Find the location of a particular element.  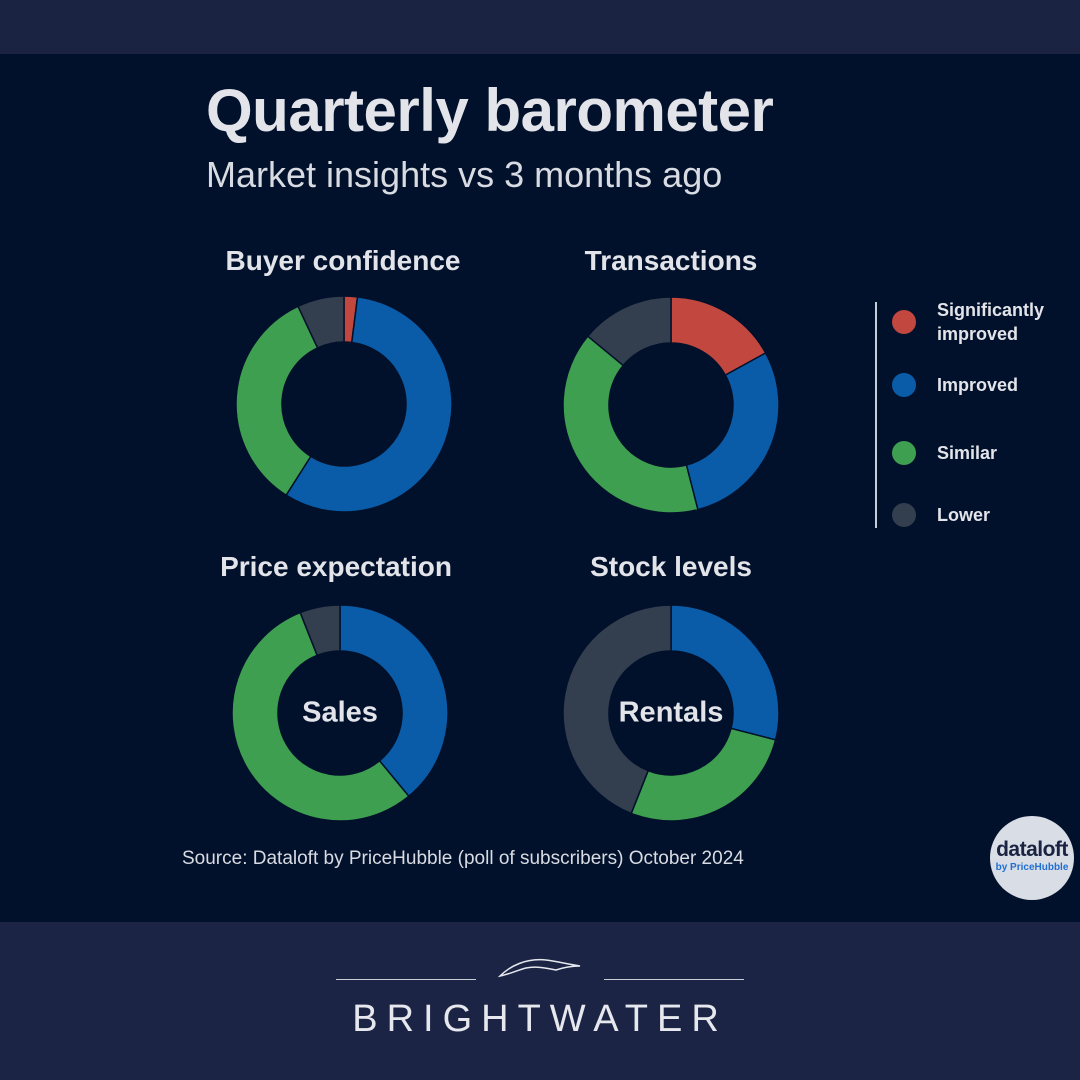

legend-divider is located at coordinates (876, 415).